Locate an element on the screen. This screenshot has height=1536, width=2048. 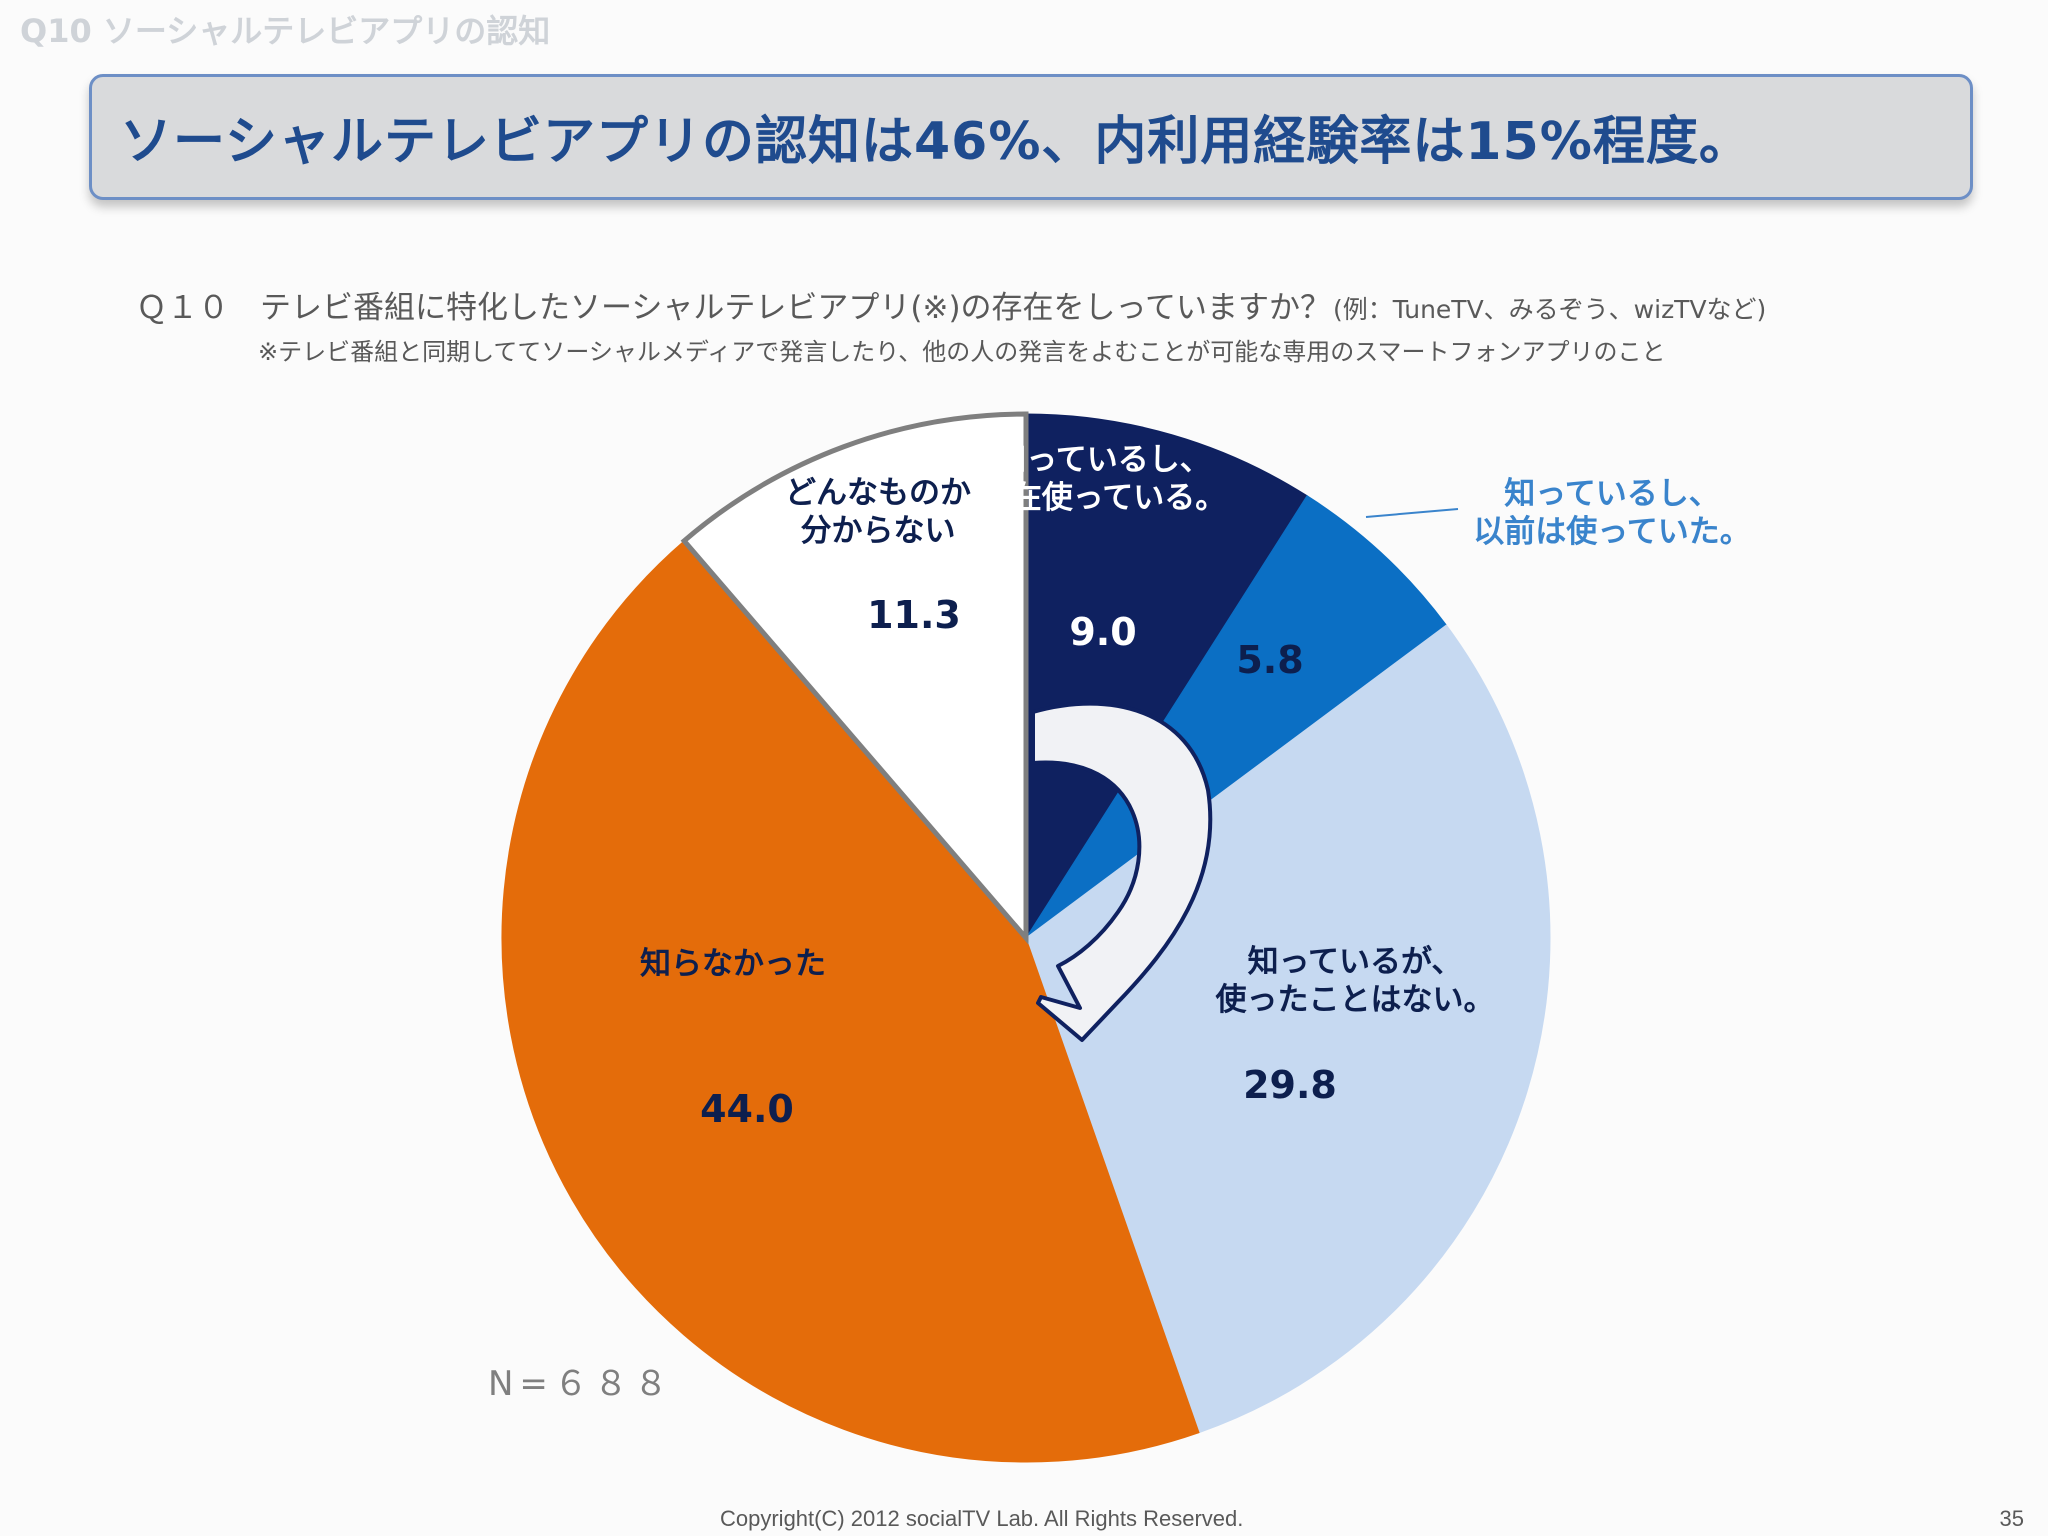
slice-label-5: どんなものか分からない is located at coordinates (878, 512).